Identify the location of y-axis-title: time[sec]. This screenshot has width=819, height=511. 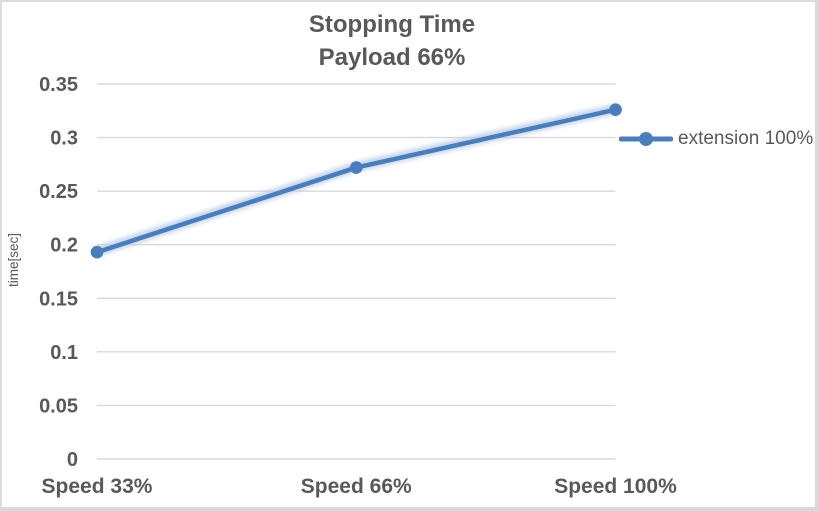
(13, 260).